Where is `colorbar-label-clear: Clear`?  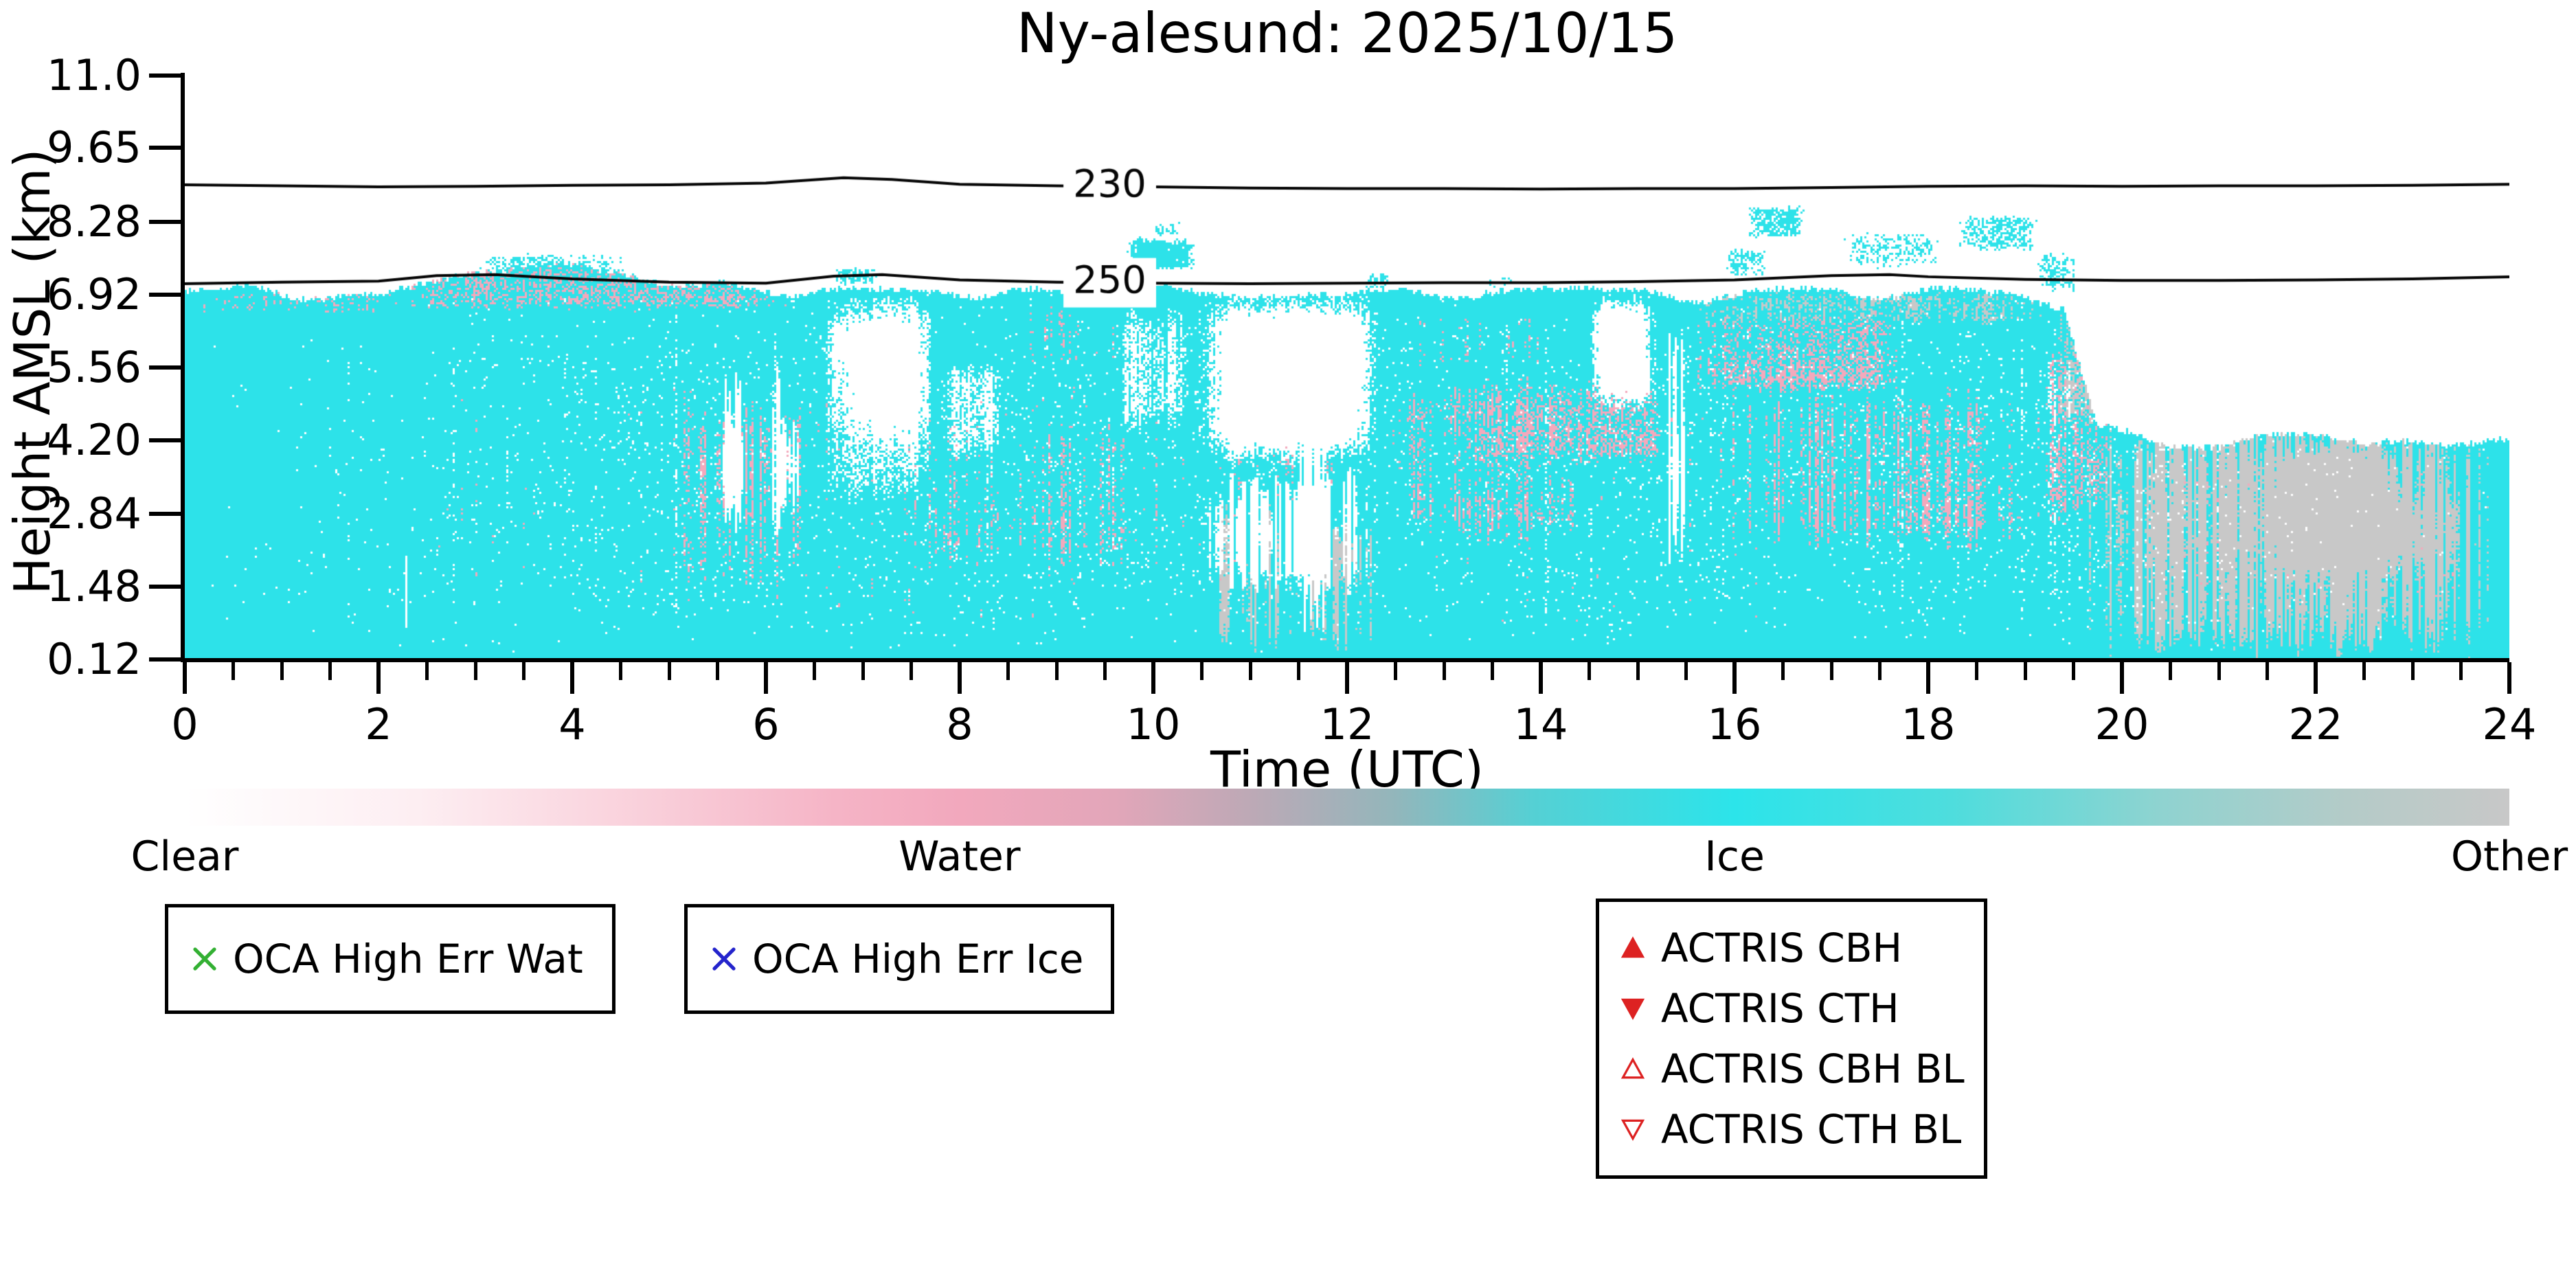
colorbar-label-clear: Clear is located at coordinates (185, 857).